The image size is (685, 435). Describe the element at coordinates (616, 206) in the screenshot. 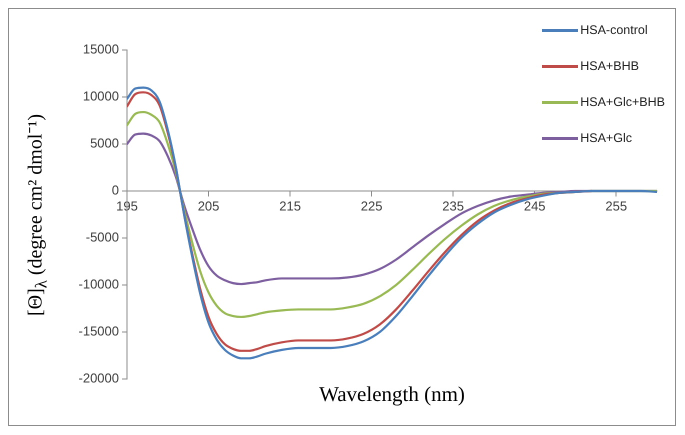

I see `x-tick-label: 255` at that location.